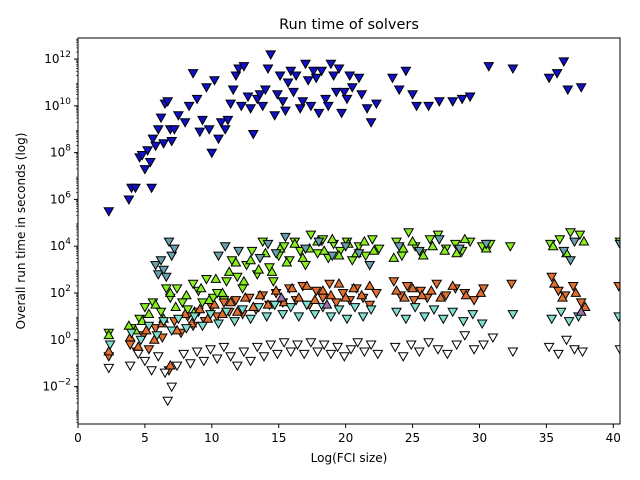  Describe the element at coordinates (613, 438) in the screenshot. I see `x-tick-label: 40` at that location.